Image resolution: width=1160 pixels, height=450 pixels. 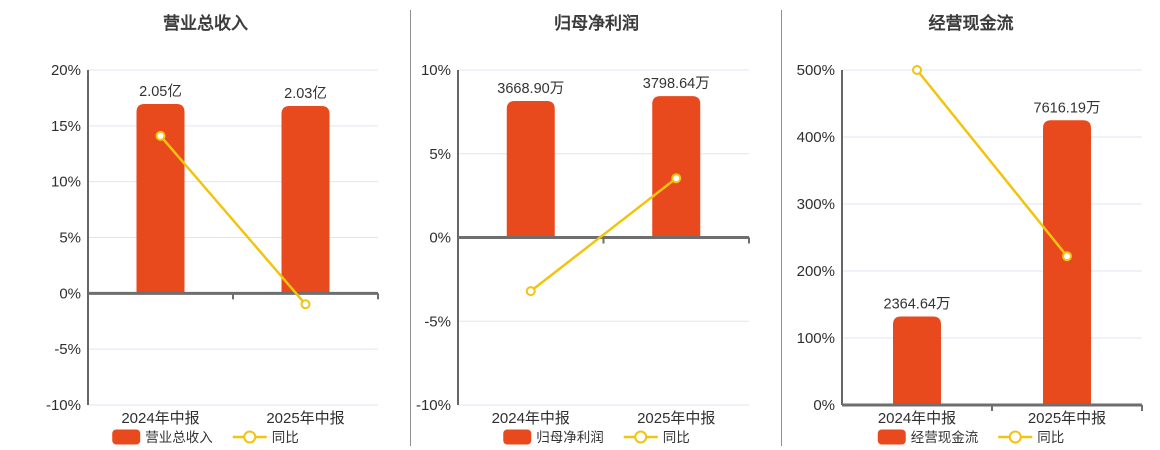 What do you see at coordinates (971, 23) in the screenshot?
I see `chart-title-cash-flow: 经营现金流` at bounding box center [971, 23].